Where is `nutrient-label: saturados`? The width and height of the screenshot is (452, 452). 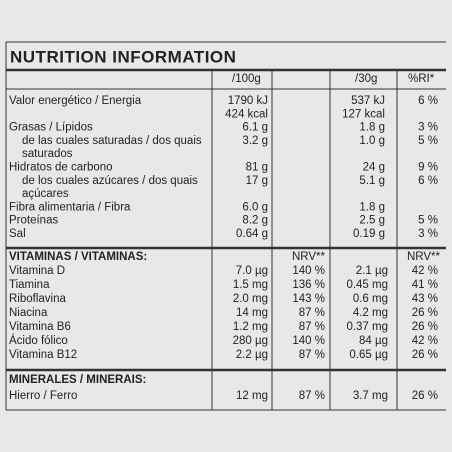 nutrient-label: saturados is located at coordinates (47, 154).